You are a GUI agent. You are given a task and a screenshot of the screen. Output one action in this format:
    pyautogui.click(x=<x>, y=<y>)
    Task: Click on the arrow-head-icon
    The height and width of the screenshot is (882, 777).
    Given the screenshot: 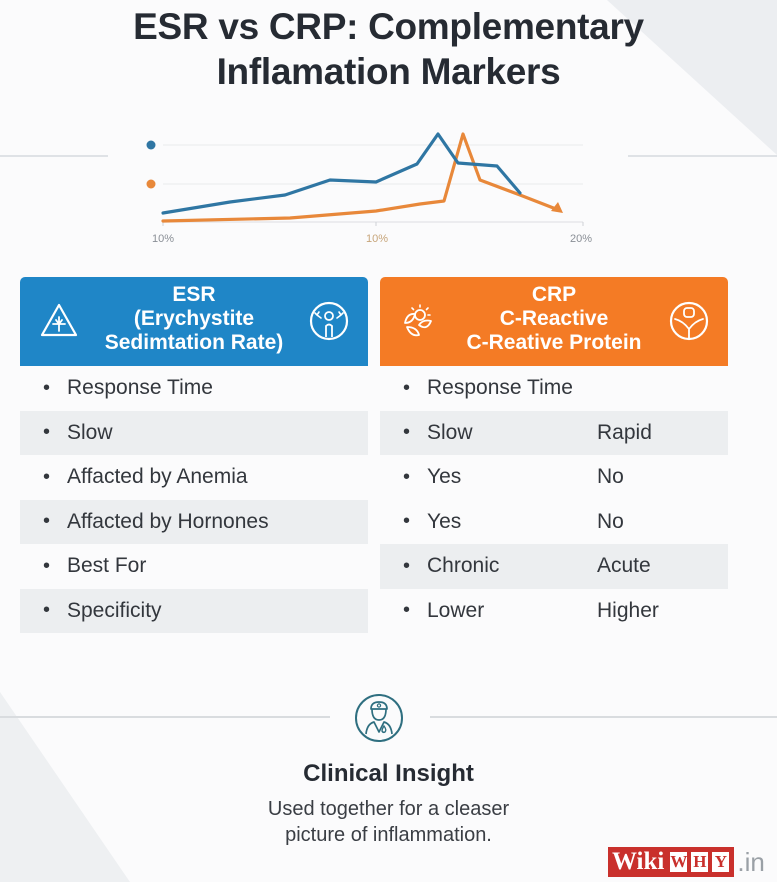 What is the action you would take?
    pyautogui.click(x=557, y=207)
    